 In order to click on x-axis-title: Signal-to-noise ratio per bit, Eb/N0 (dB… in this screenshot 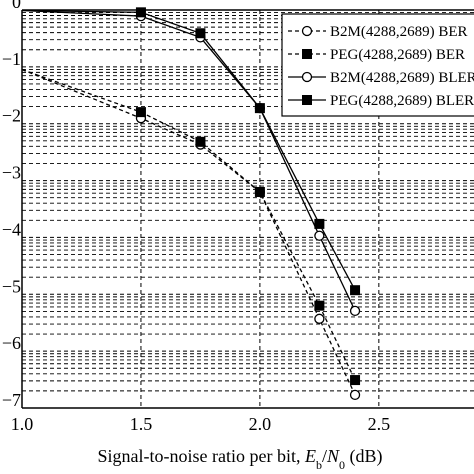, I will do `click(240, 459)`.